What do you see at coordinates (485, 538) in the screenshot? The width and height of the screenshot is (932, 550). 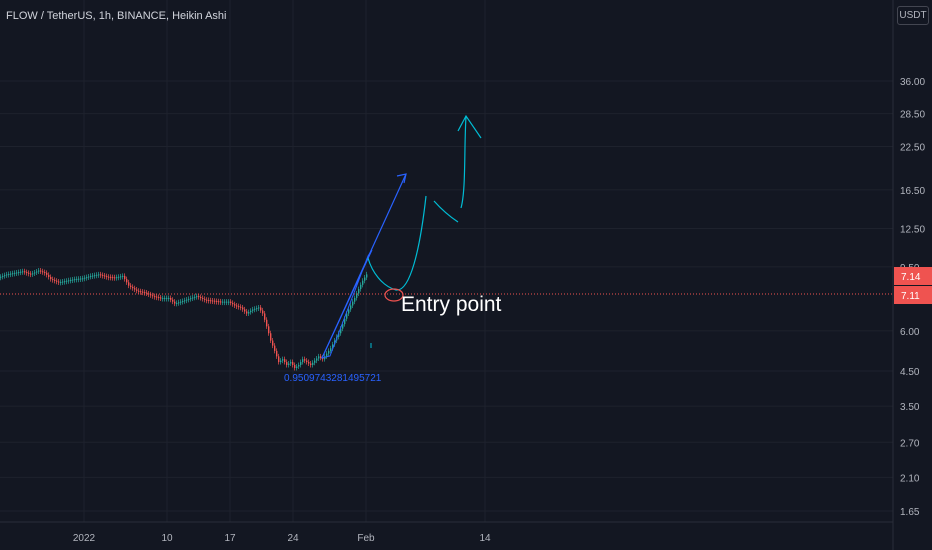 I see `x-tick-label: 14` at bounding box center [485, 538].